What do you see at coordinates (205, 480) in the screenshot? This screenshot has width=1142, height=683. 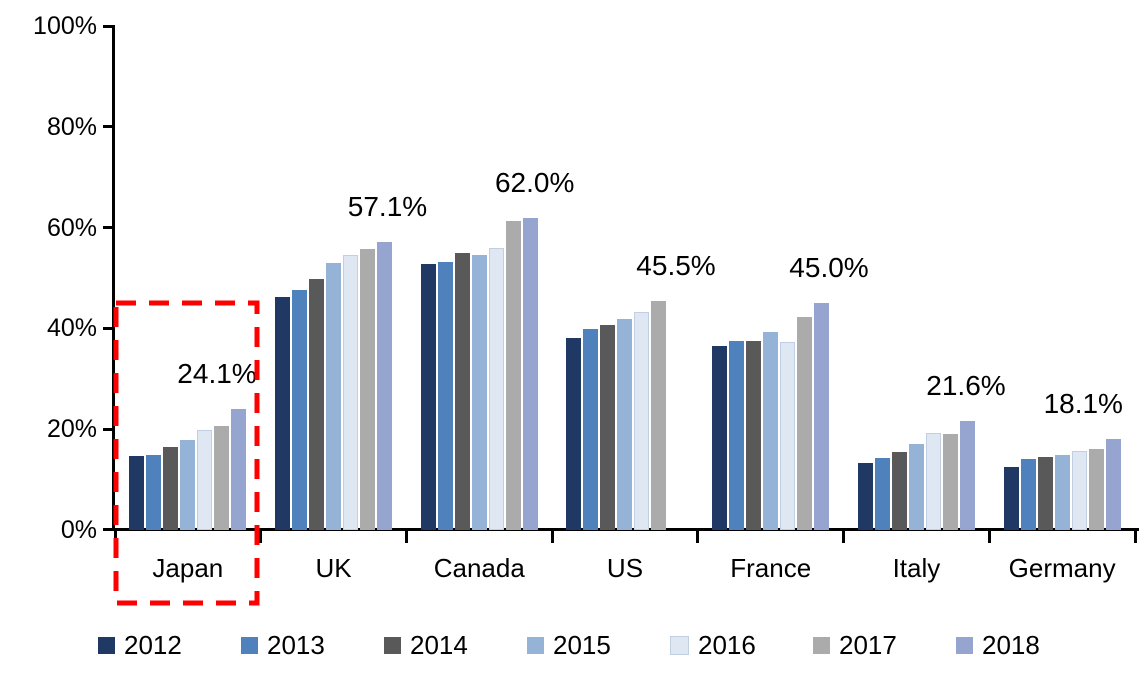 I see `bar-japan-2016` at bounding box center [205, 480].